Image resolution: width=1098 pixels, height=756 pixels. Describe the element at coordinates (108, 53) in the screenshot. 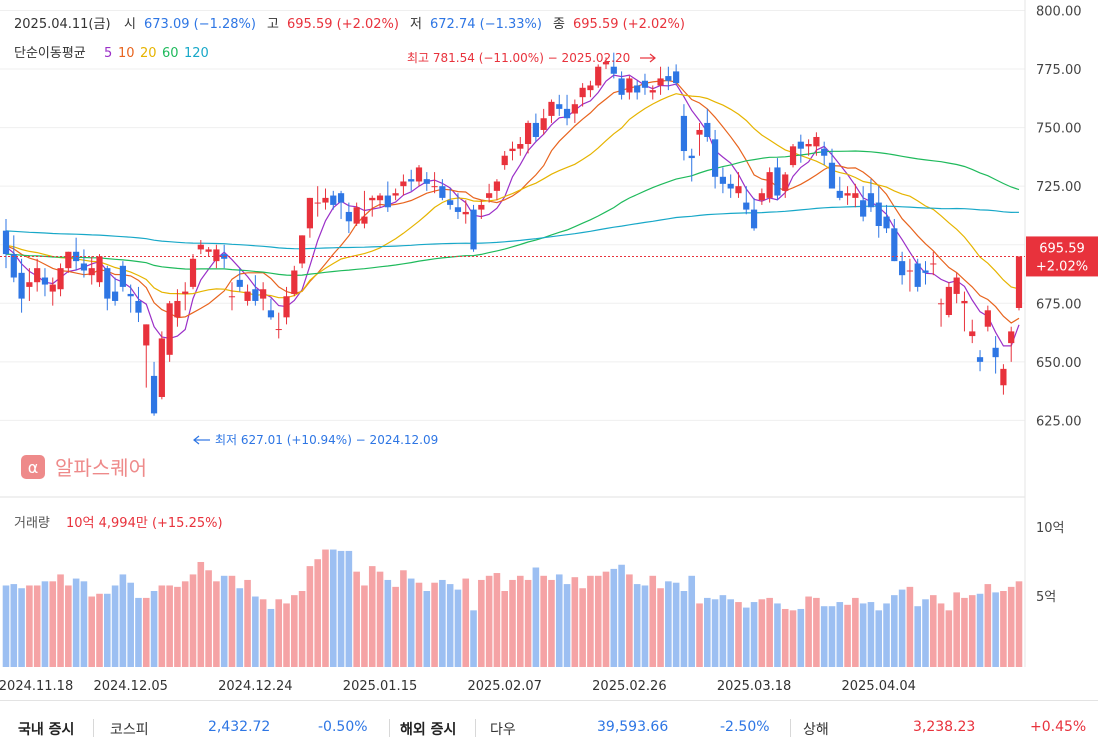

I see `ma-legend-period: 5` at that location.